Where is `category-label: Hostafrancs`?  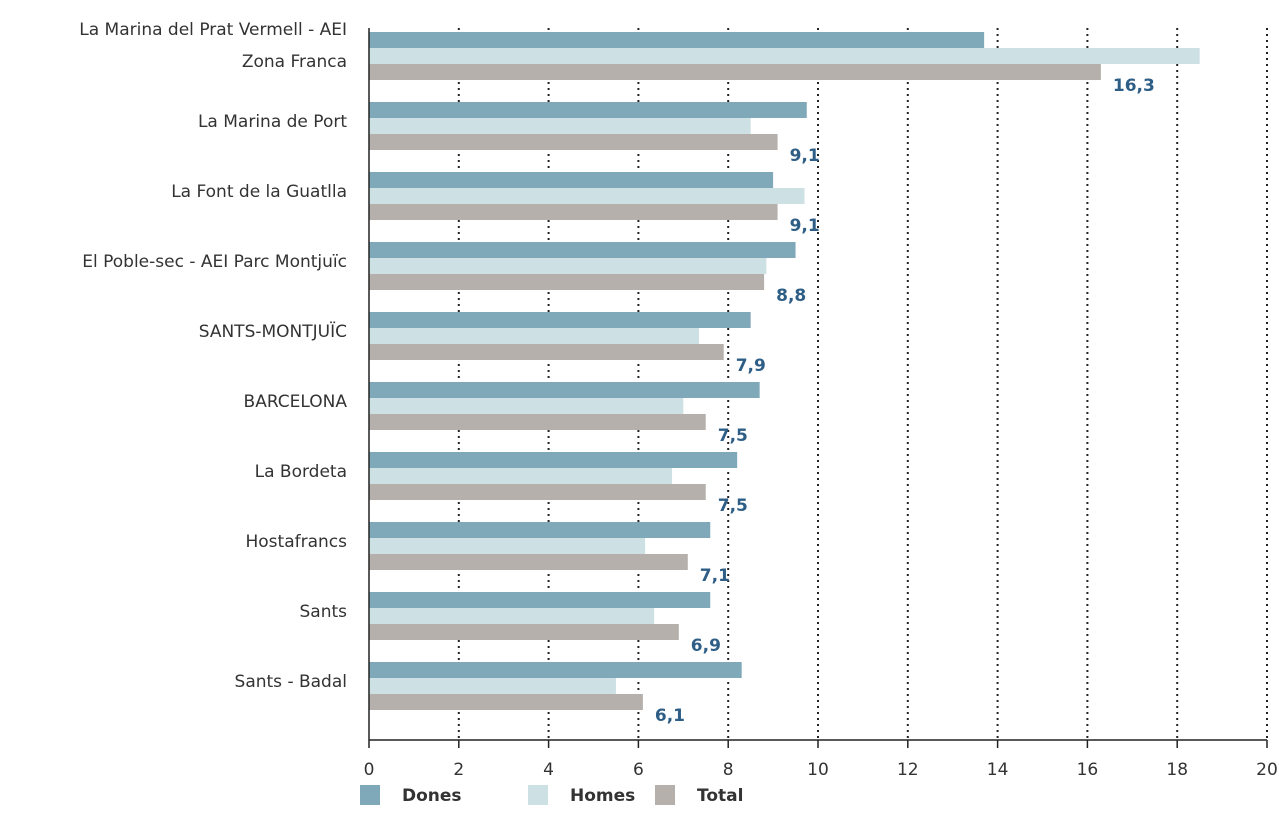 category-label: Hostafrancs is located at coordinates (296, 542).